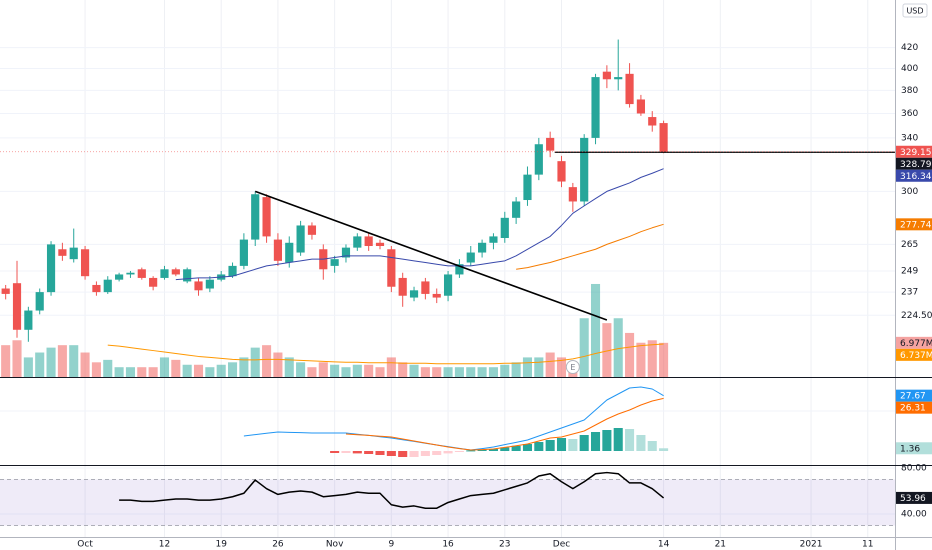 The width and height of the screenshot is (932, 550). Describe the element at coordinates (392, 490) in the screenshot. I see `rsi-line` at that location.